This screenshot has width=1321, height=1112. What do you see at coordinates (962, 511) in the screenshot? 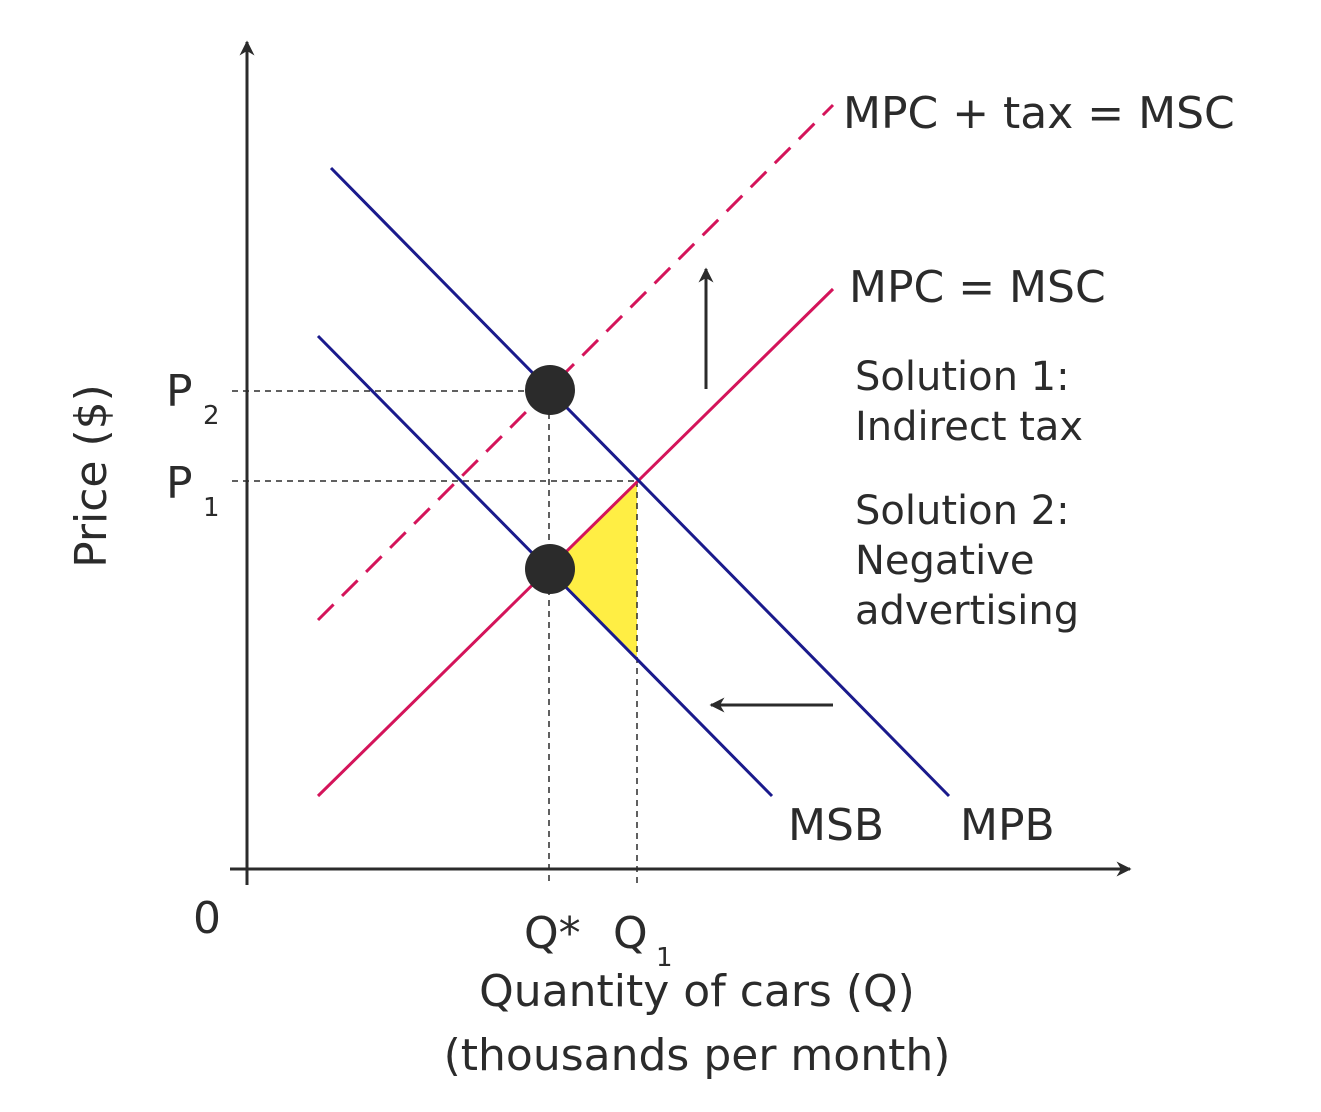
I see `solution-2-line-1: Solution 2:` at bounding box center [962, 511].